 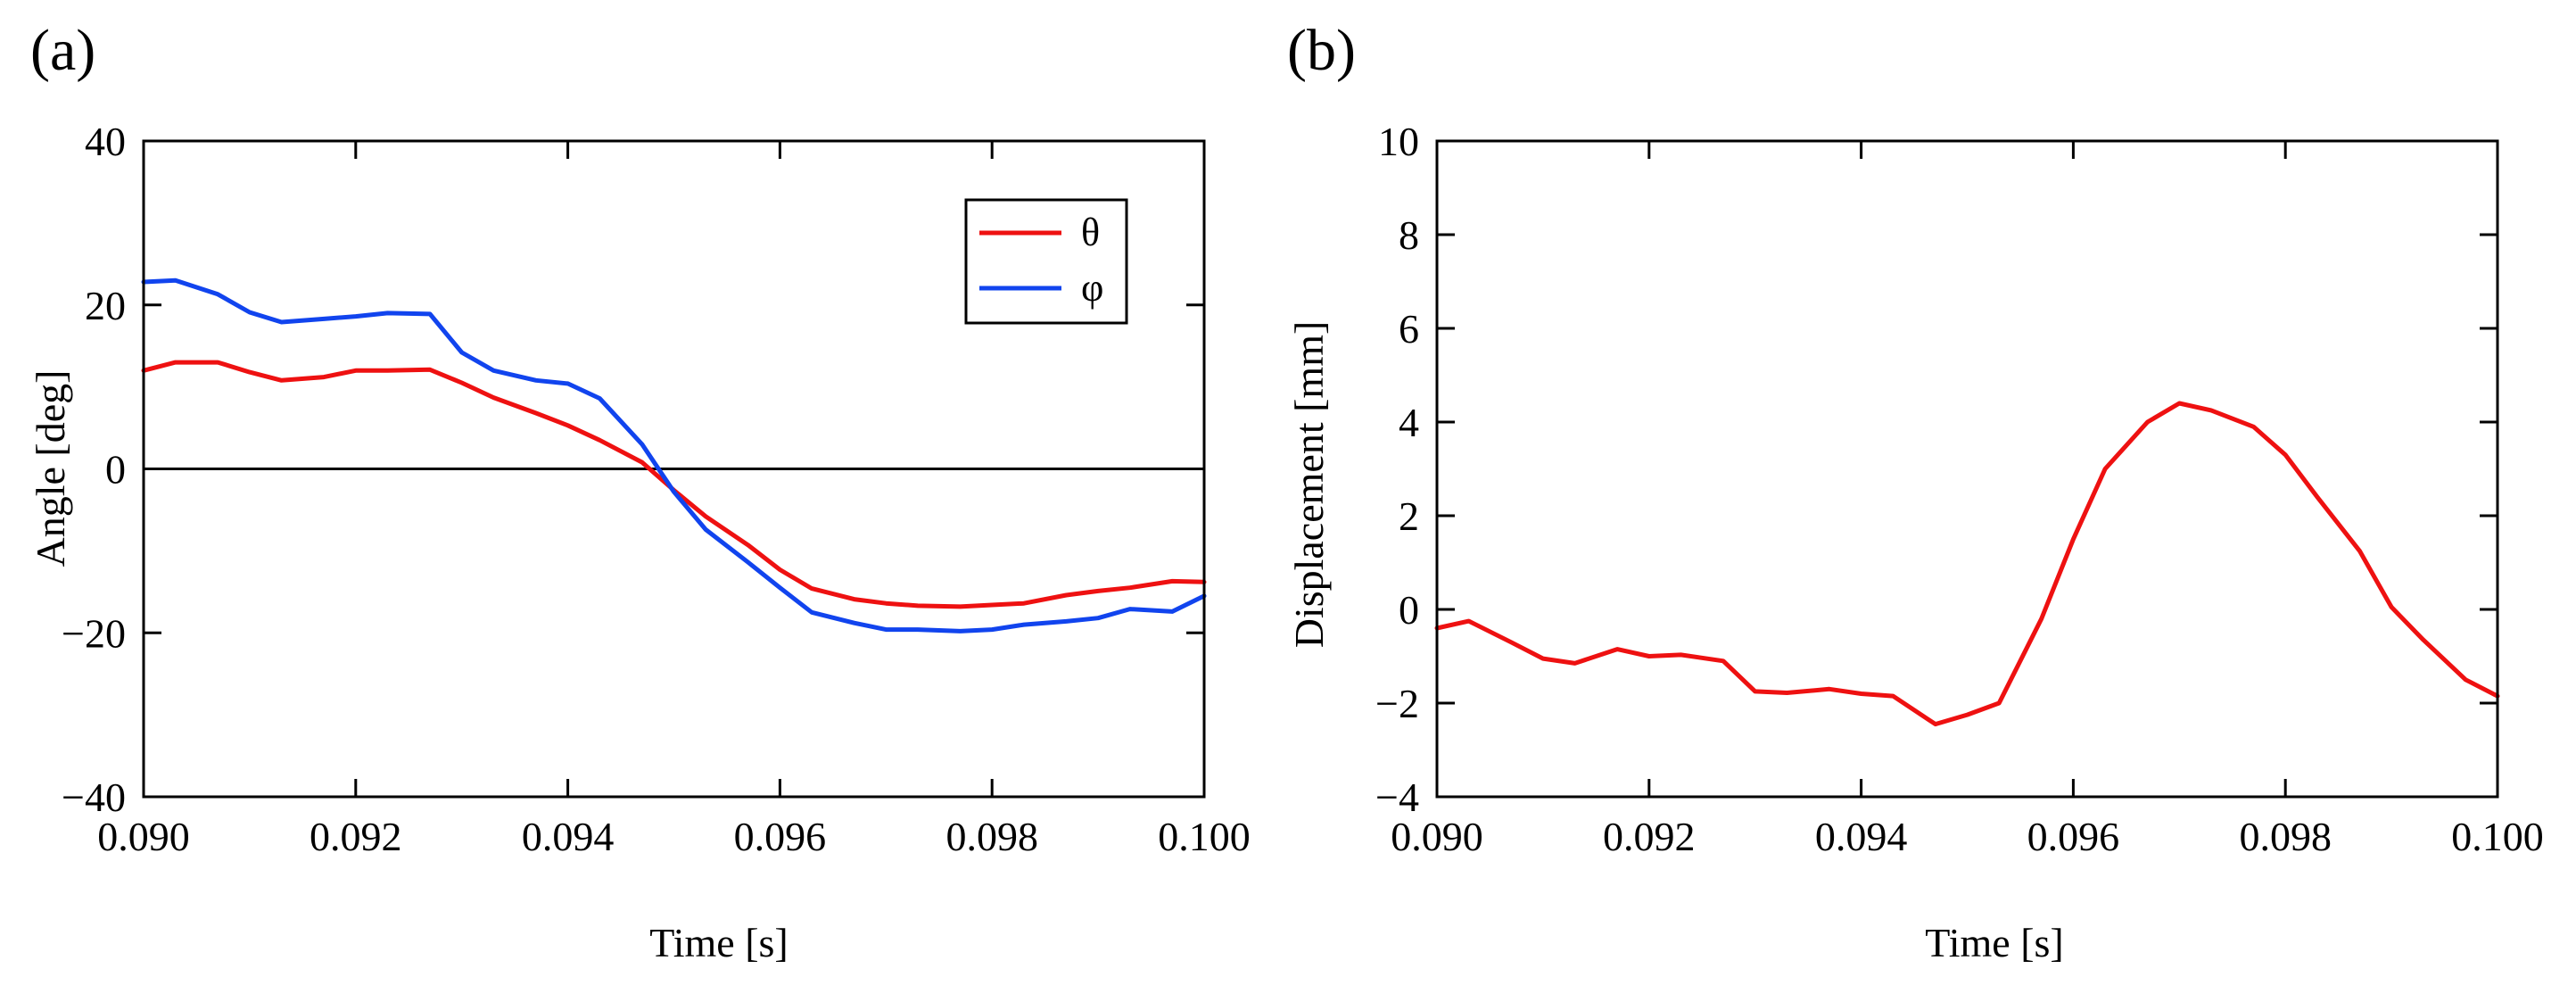 What do you see at coordinates (1399, 141) in the screenshot?
I see `y-tick-label: 10` at bounding box center [1399, 141].